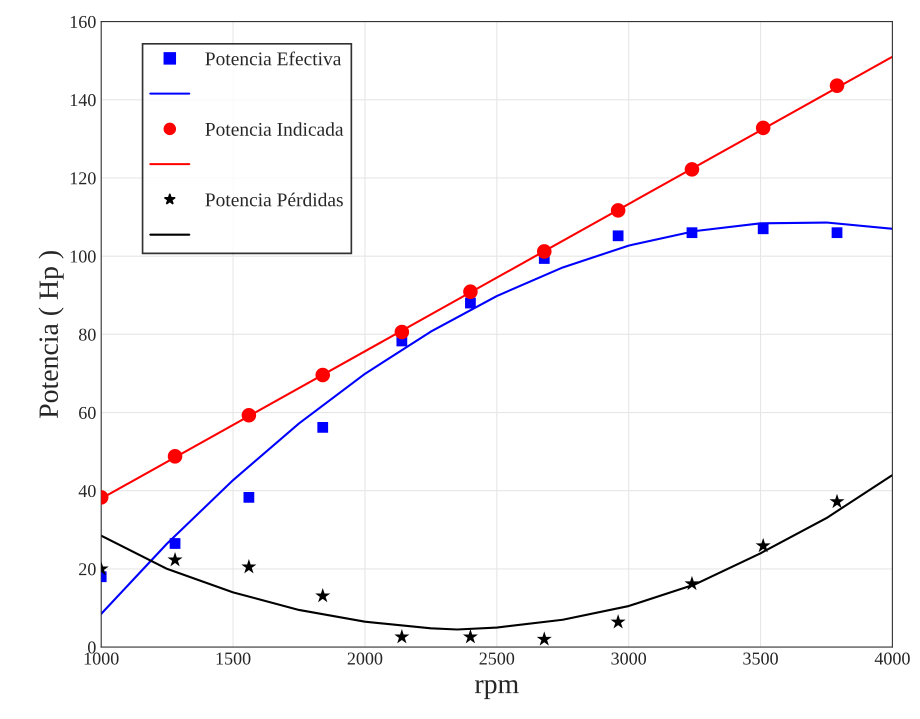 The height and width of the screenshot is (719, 920). I want to click on legend-label: Potencia Pérdidas, so click(274, 199).